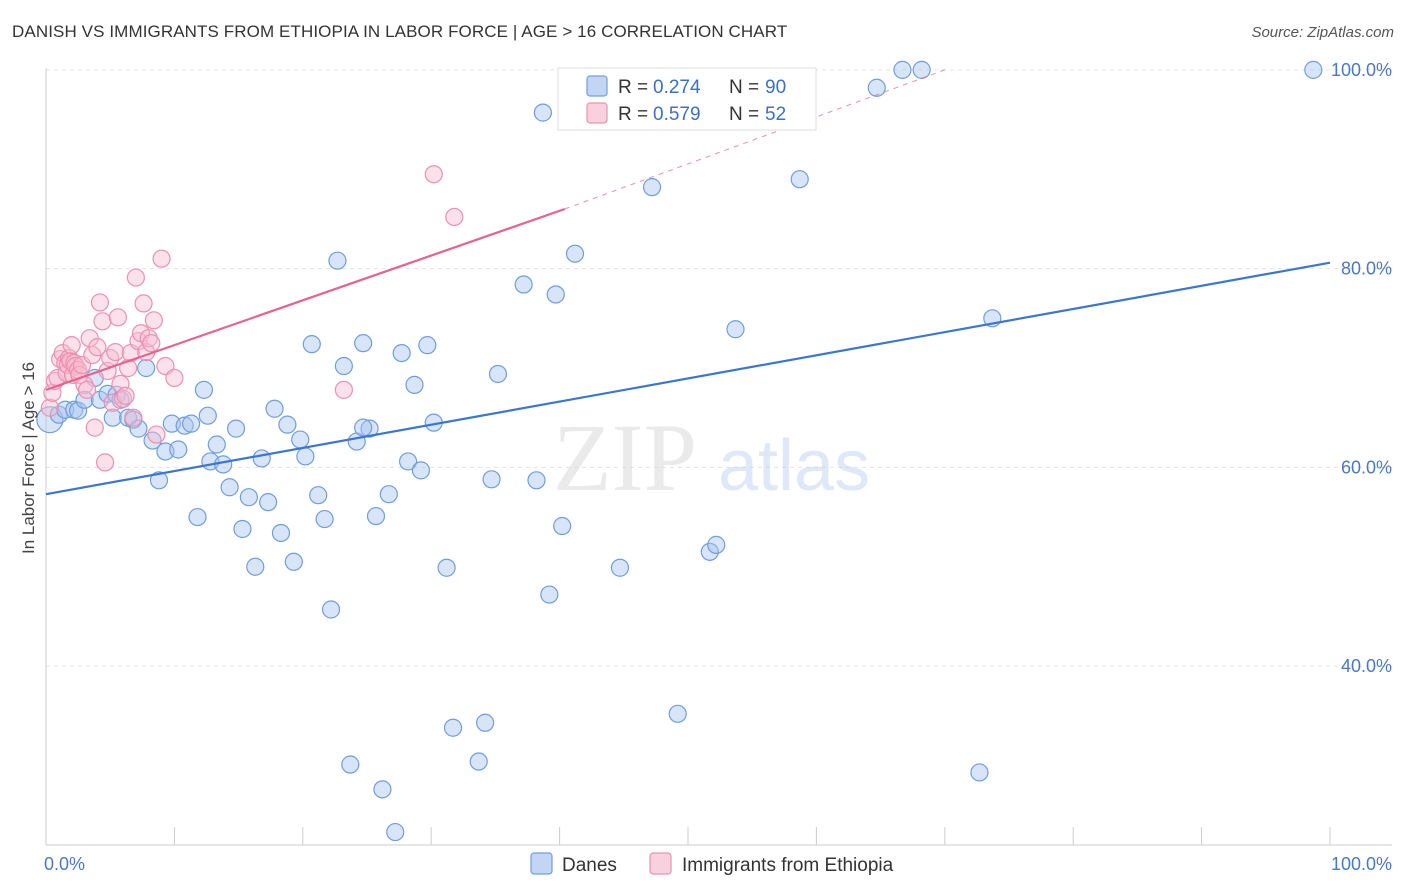 The height and width of the screenshot is (892, 1406). Describe the element at coordinates (660, 863) in the screenshot. I see `bottom-legend-swatch-ethiopia` at that location.